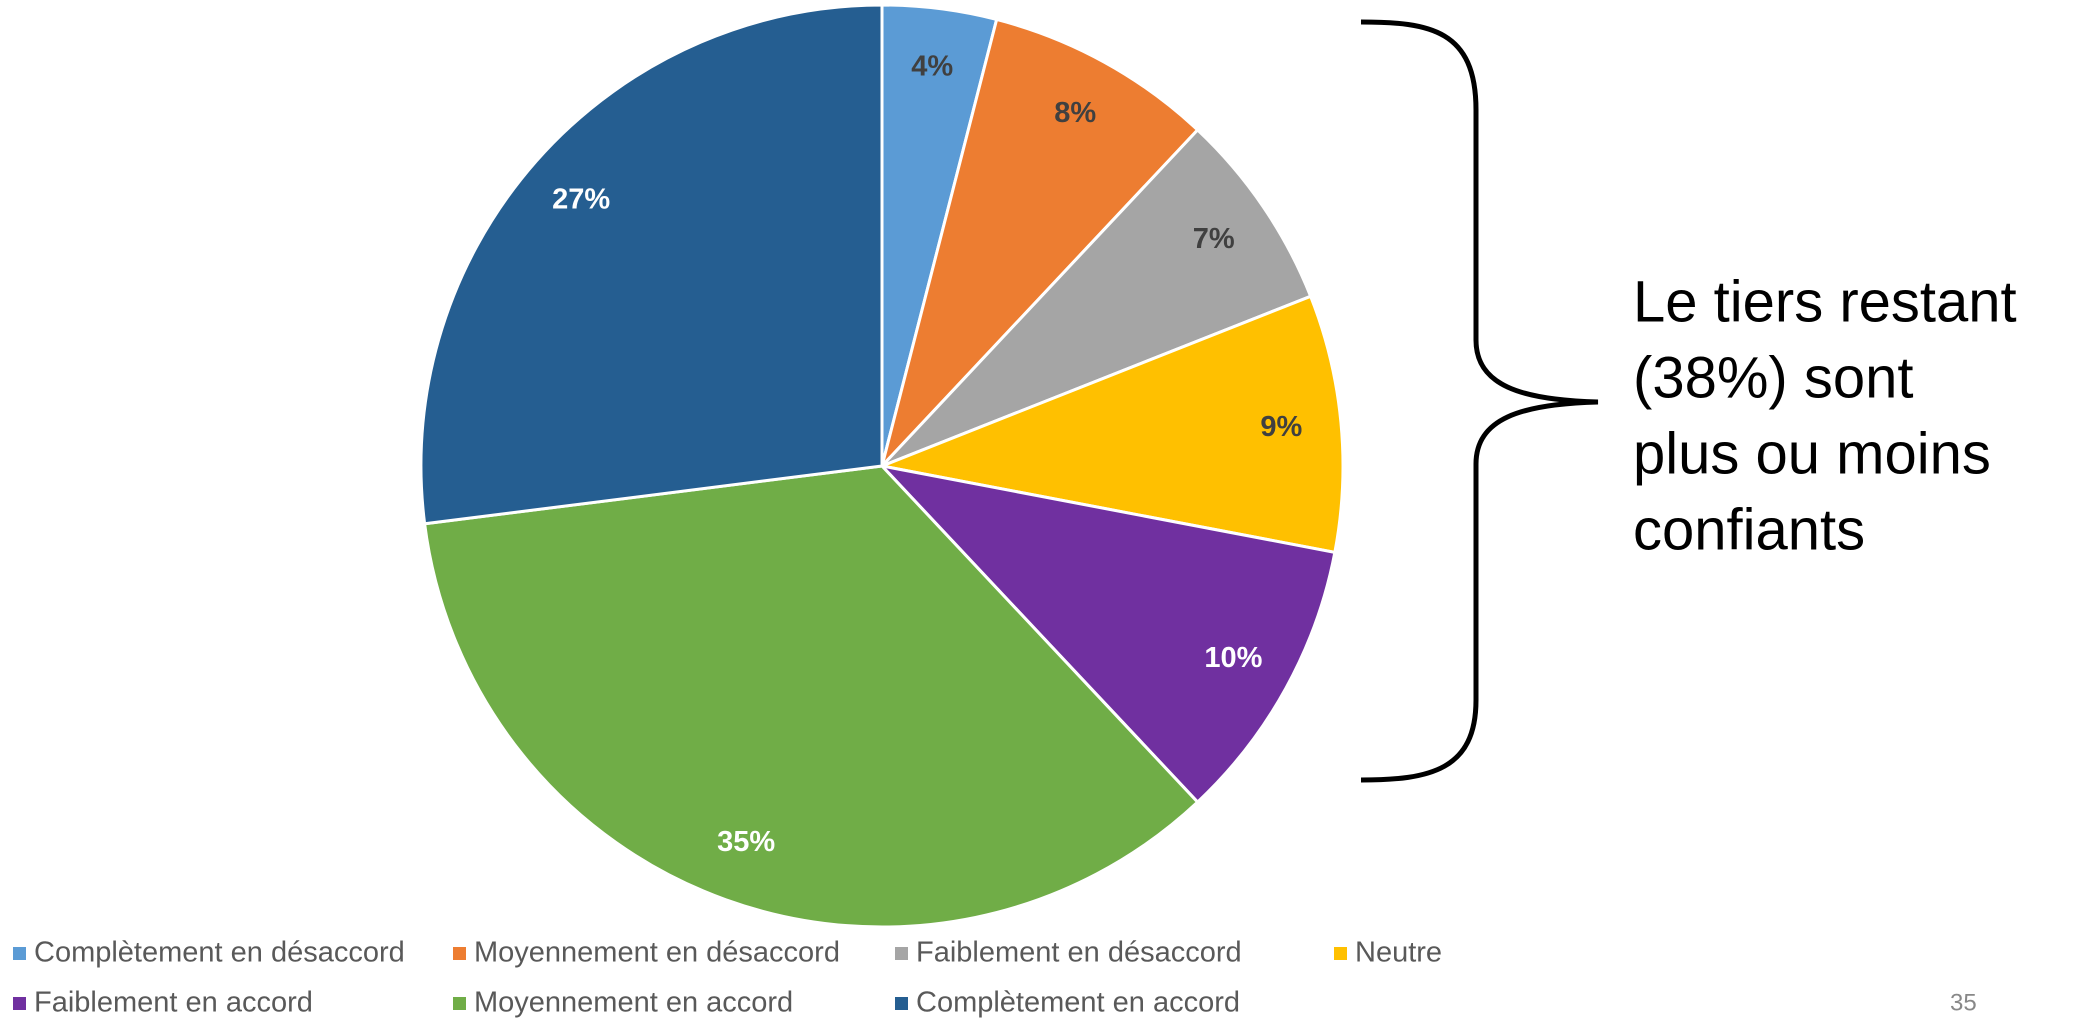 This screenshot has height=1021, width=2088. What do you see at coordinates (1281, 427) in the screenshot?
I see `data-label: 9%` at bounding box center [1281, 427].